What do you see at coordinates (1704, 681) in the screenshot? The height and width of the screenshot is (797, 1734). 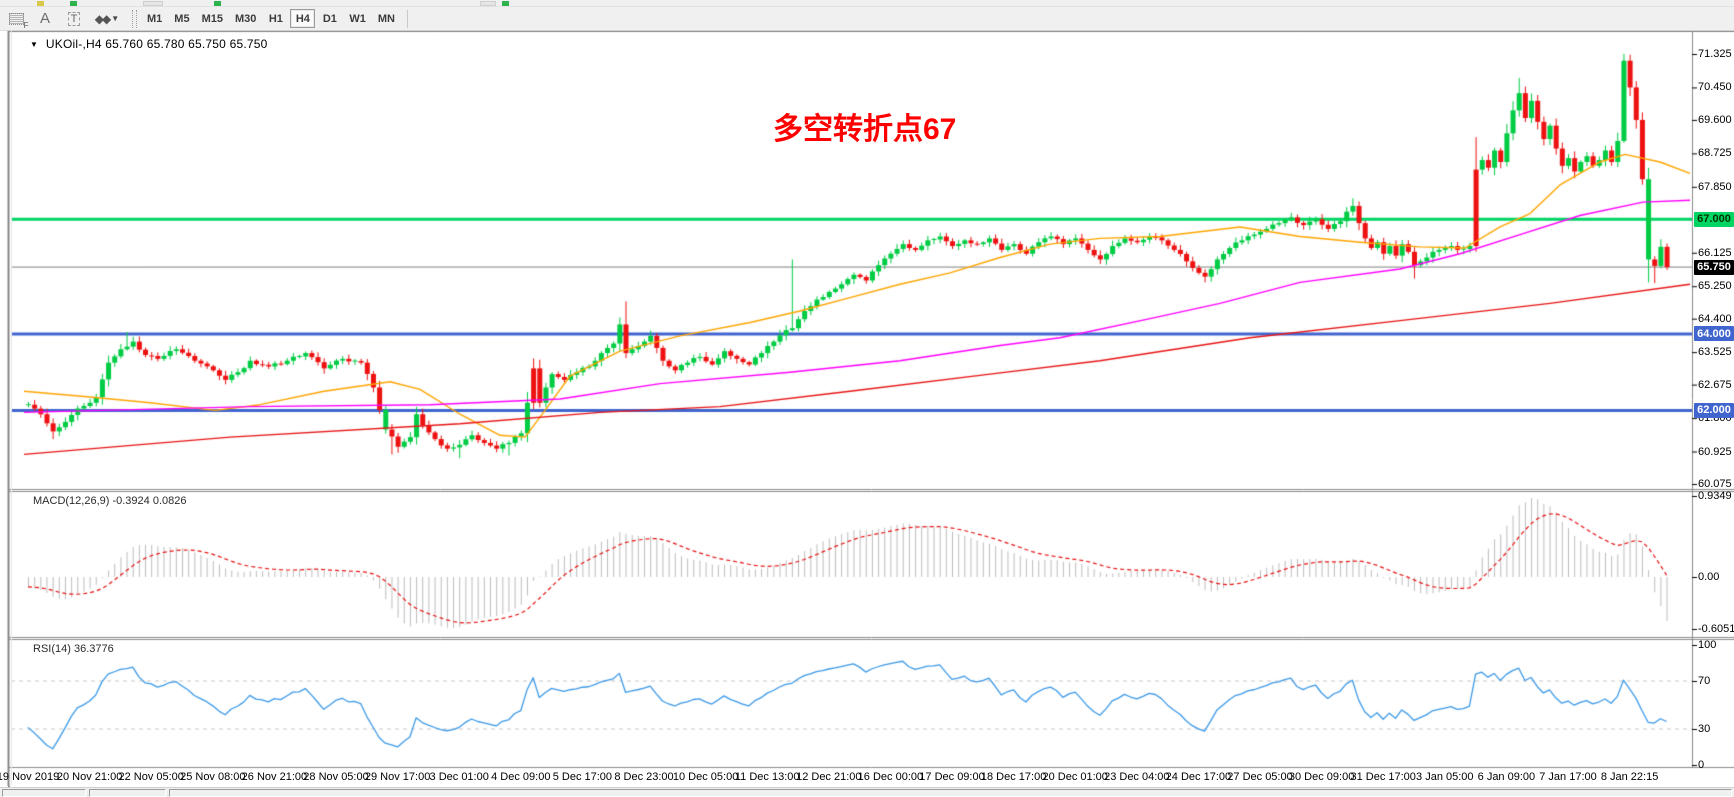 I see `rsi-axis-tick: 70` at bounding box center [1704, 681].